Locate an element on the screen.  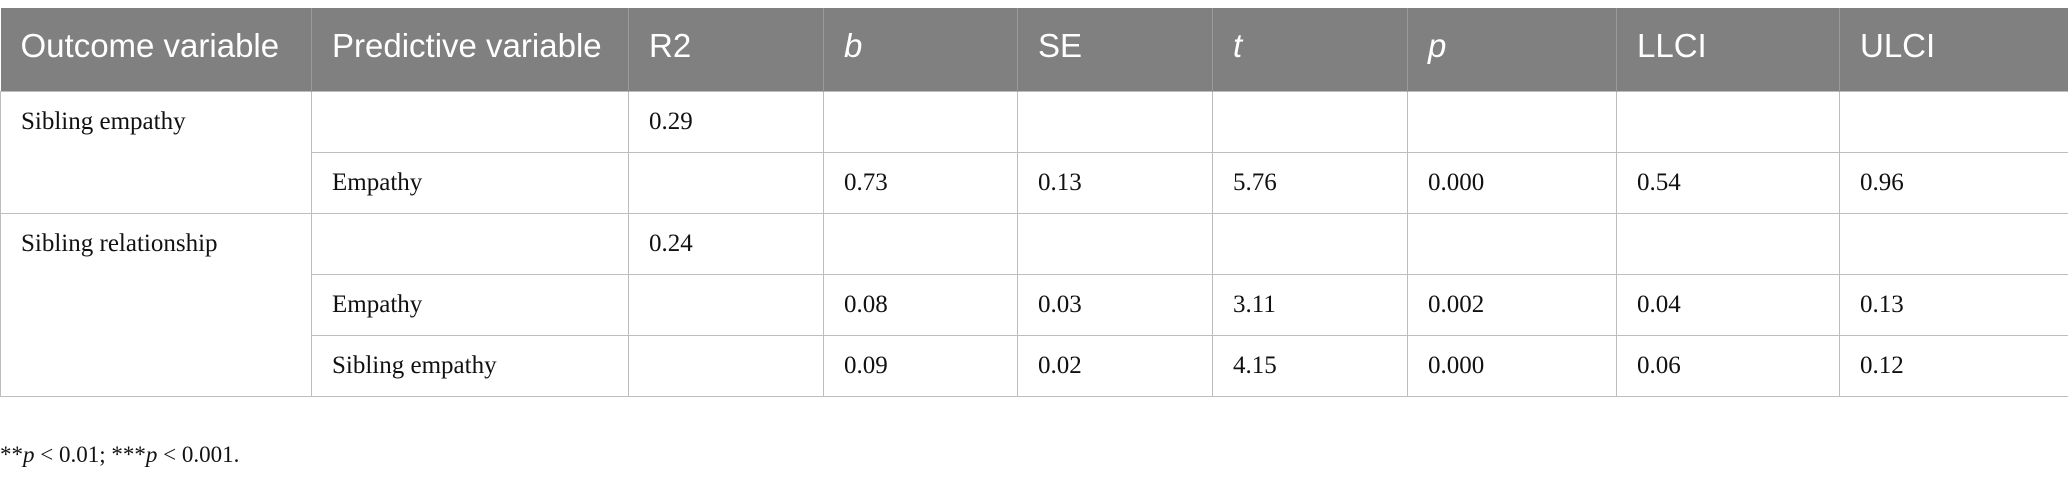
header-cell: R2 is located at coordinates (726, 49).